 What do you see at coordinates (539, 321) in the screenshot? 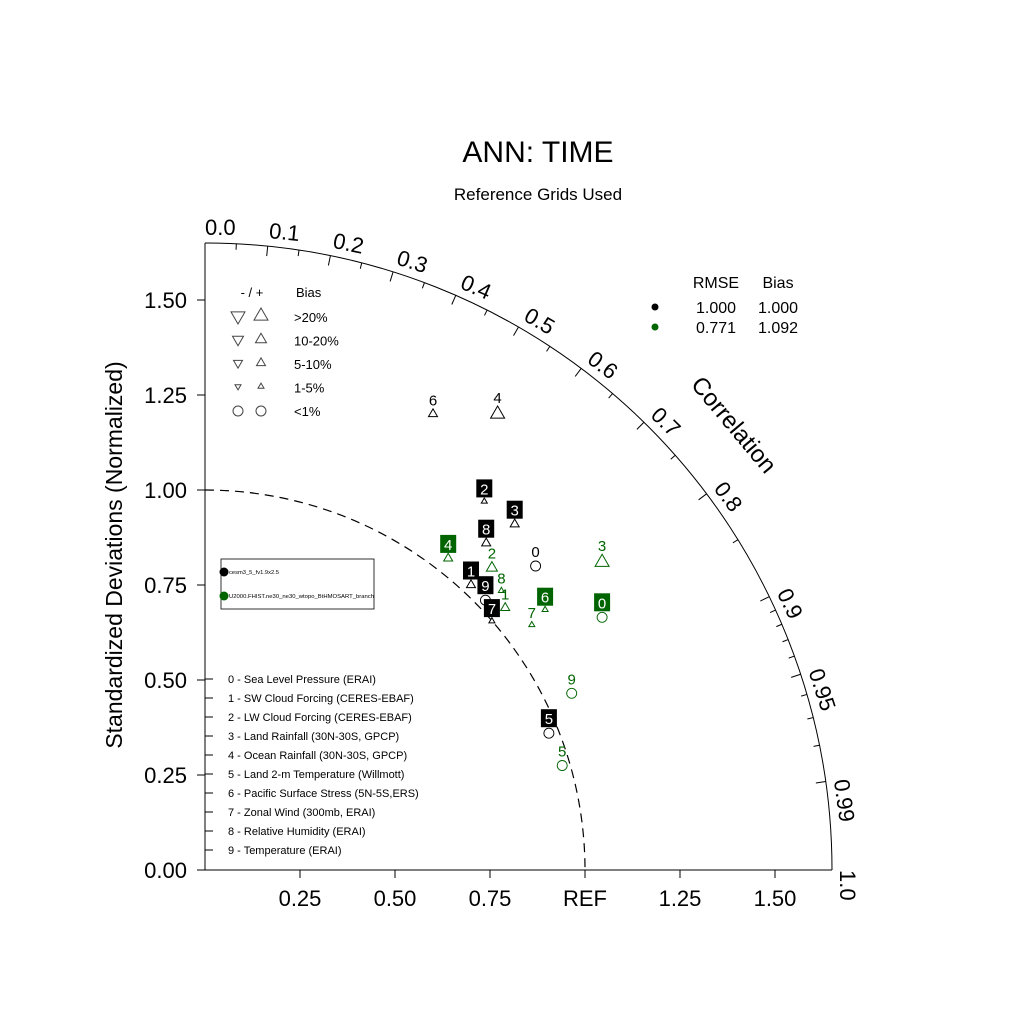
I see `corr-label: 0.5` at bounding box center [539, 321].